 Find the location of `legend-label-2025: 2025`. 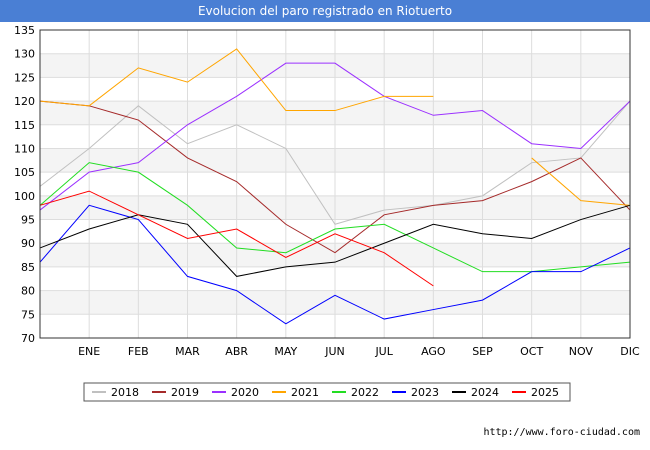

legend-label-2025: 2025 is located at coordinates (545, 392).